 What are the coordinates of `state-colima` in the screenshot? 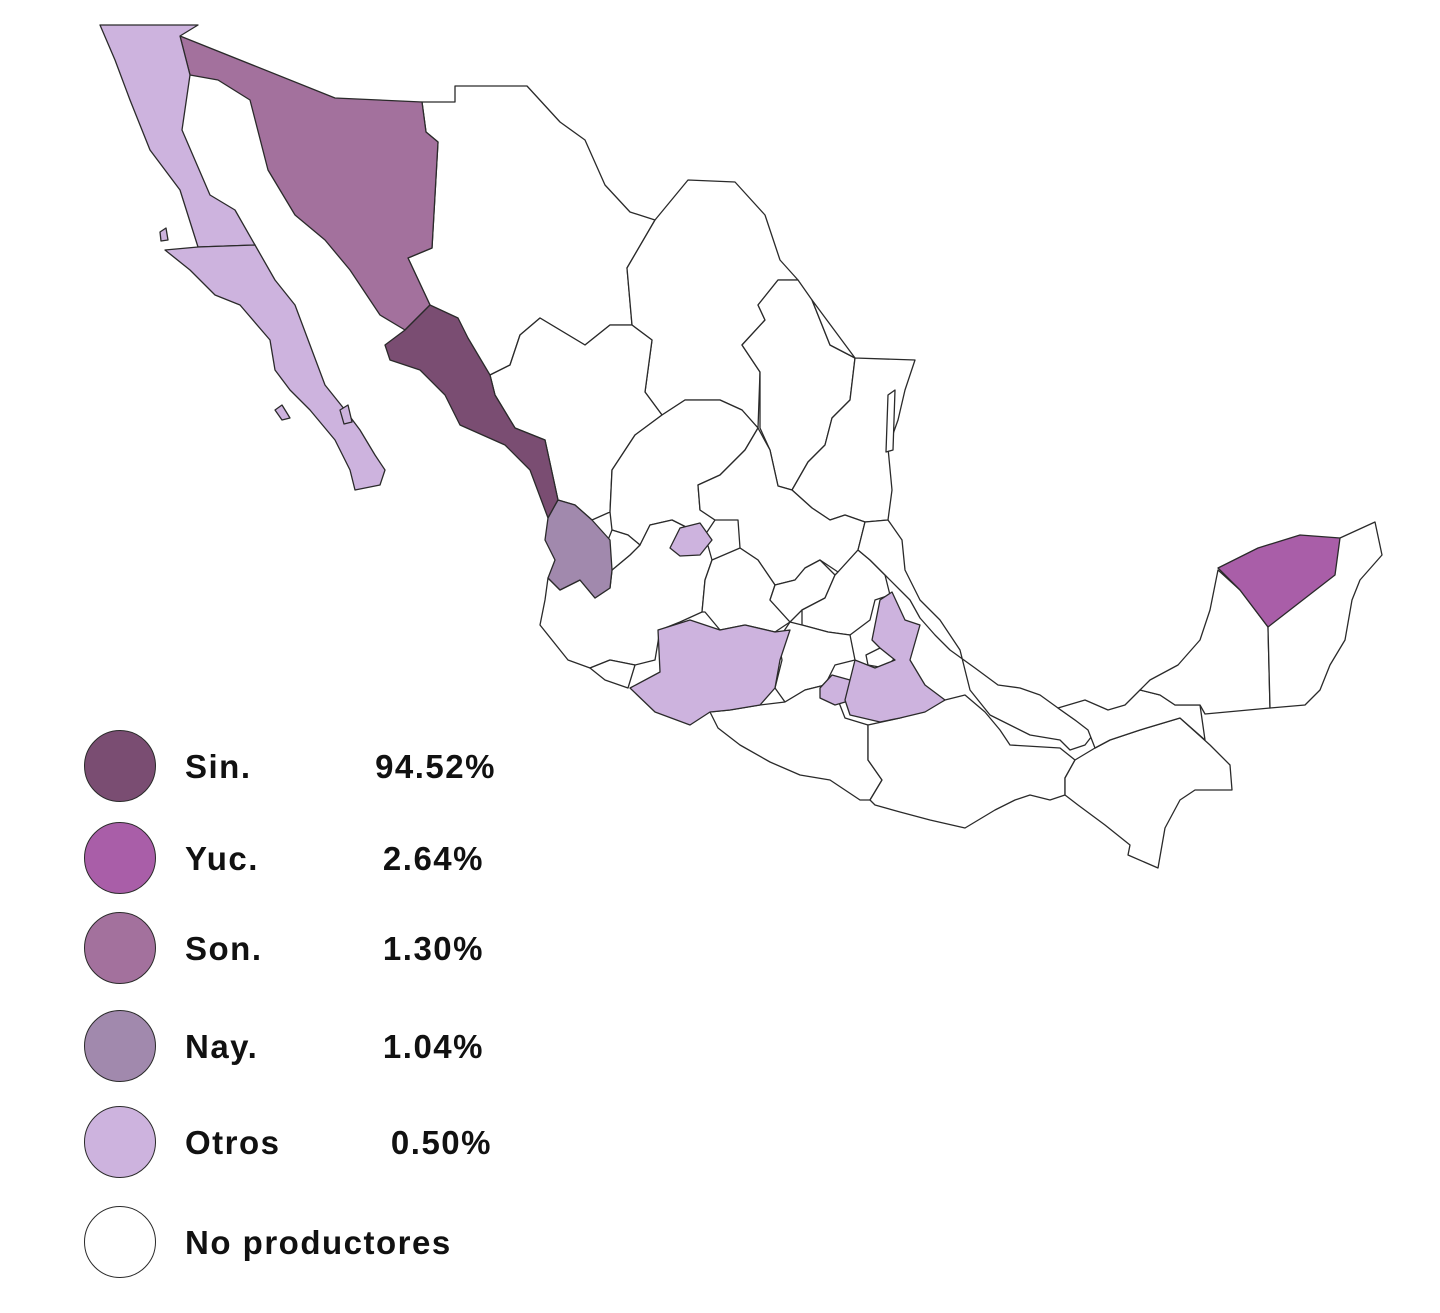 It's located at (612, 674).